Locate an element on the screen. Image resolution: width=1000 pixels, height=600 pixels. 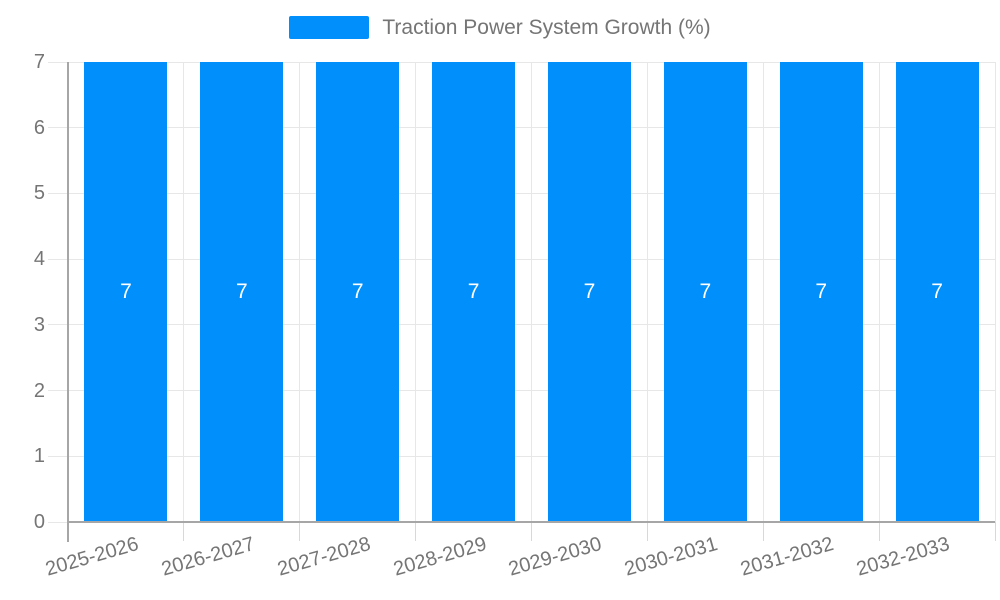
y-axis-label: 6 is located at coordinates (39, 127).